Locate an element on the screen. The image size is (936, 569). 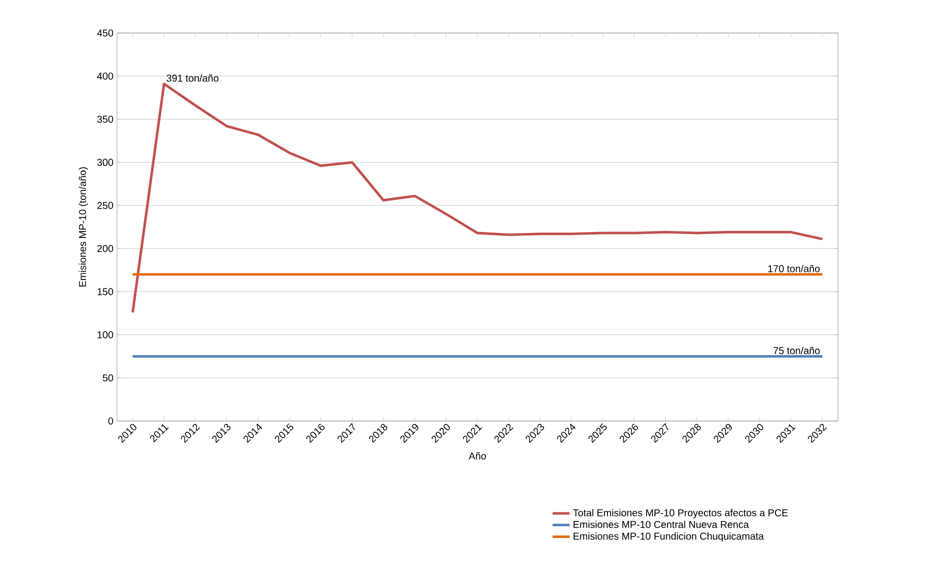
y-tick-label: 250 is located at coordinates (105, 205).